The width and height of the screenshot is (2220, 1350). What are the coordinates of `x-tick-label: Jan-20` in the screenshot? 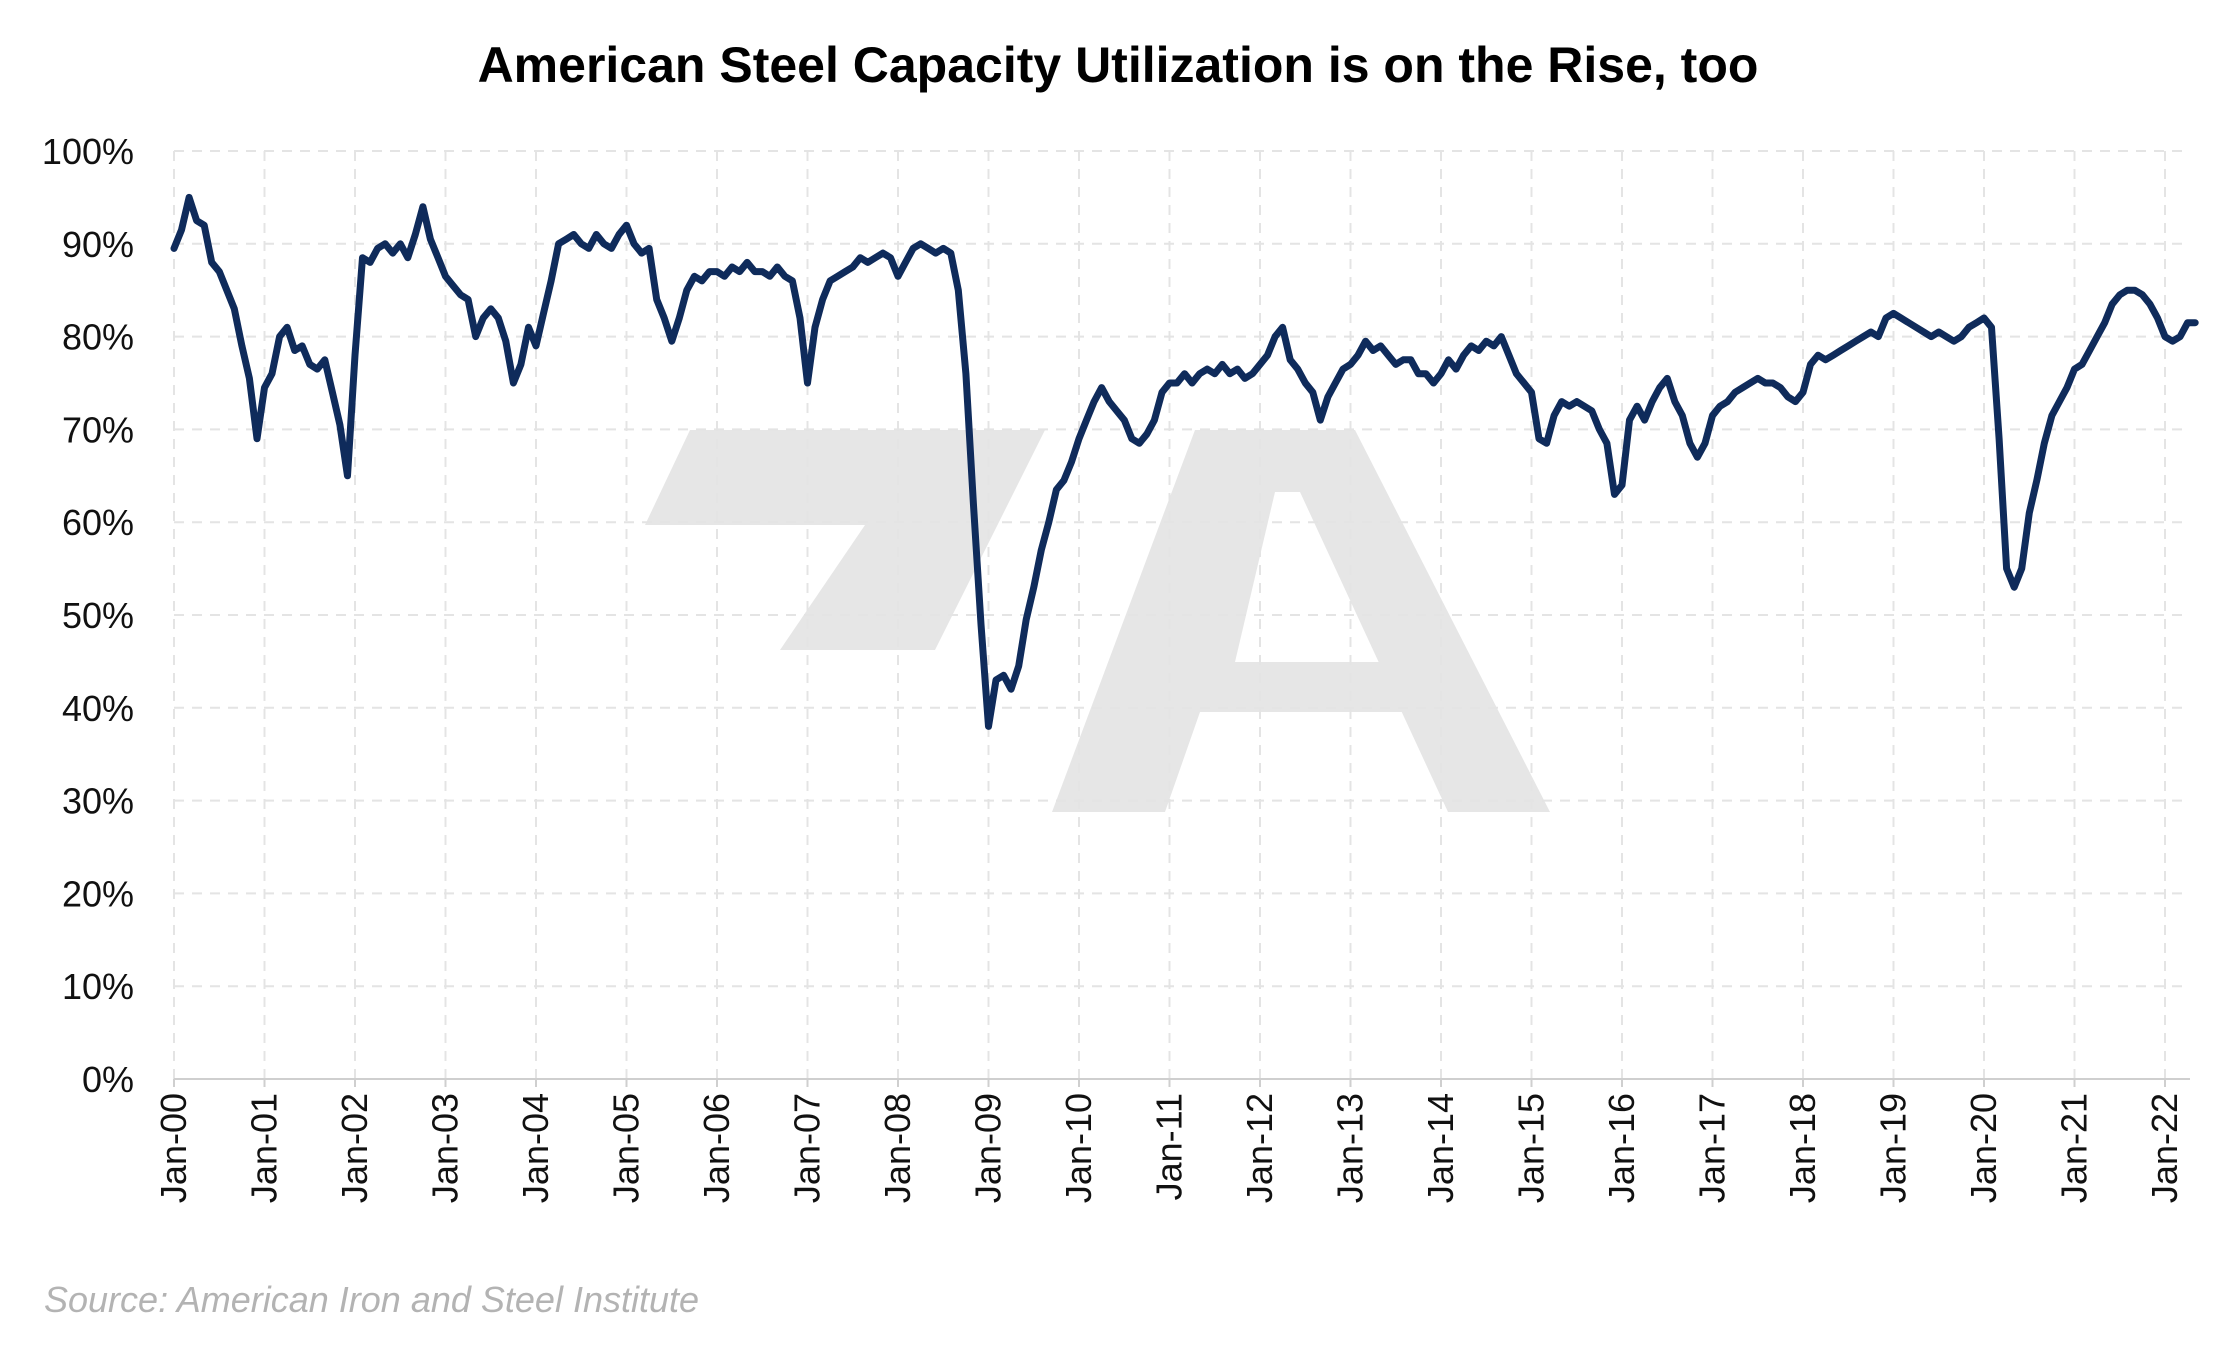 It's located at (1983, 1148).